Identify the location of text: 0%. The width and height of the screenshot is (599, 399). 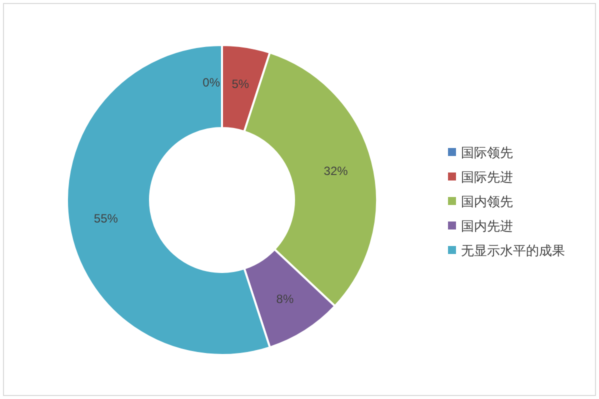
(211, 83).